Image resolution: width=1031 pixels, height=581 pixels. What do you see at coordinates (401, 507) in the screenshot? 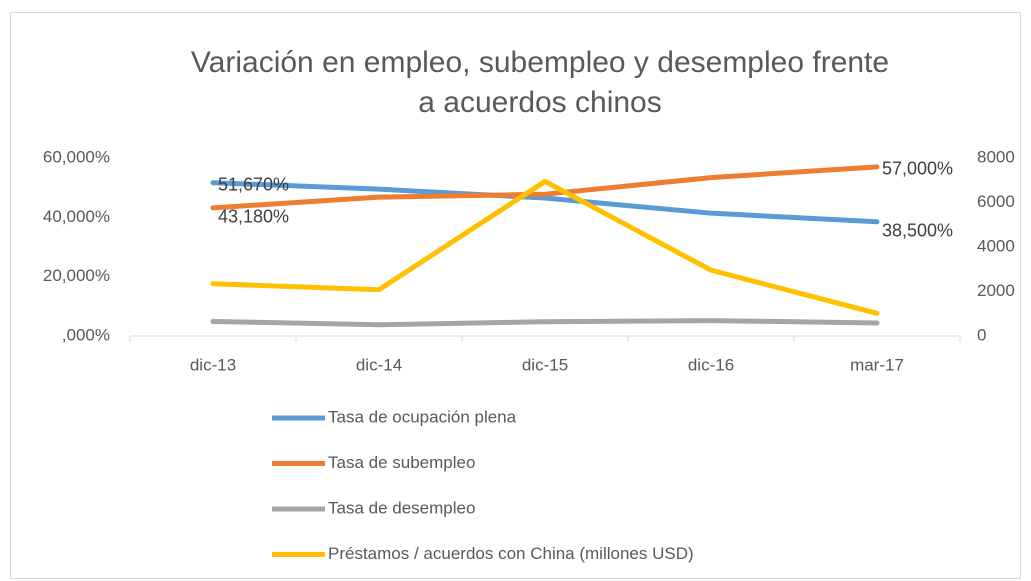
I see `legend-label: Tasa de desempleo` at bounding box center [401, 507].